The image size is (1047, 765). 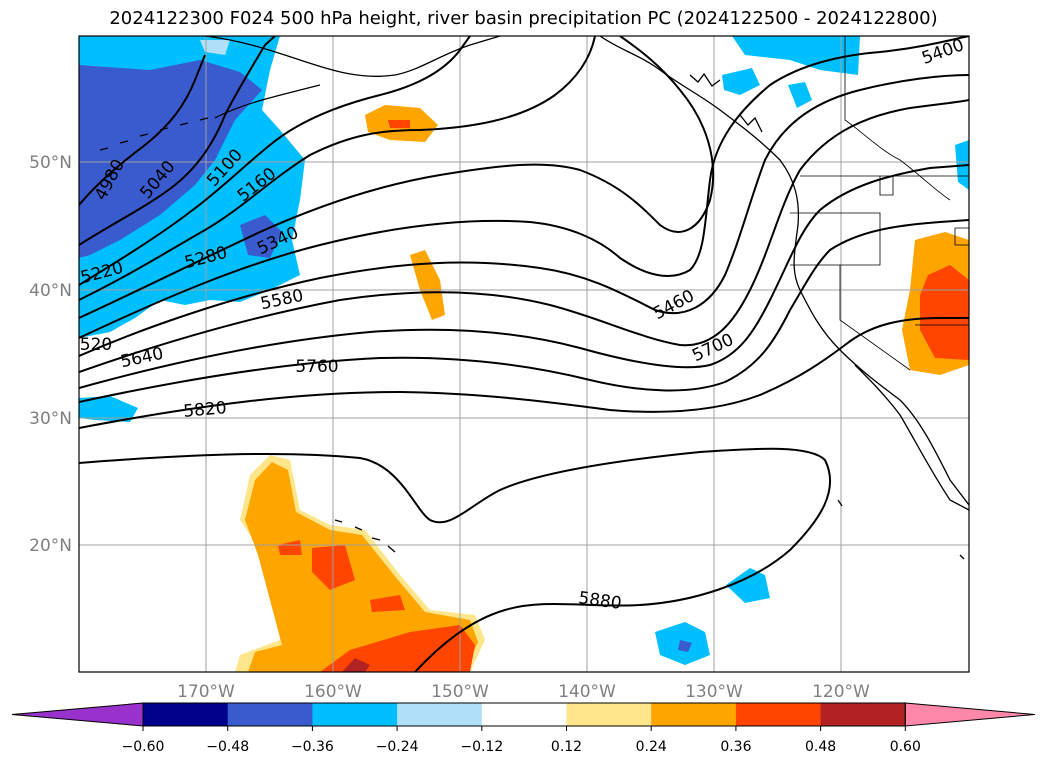 I want to click on negative-anomaly-ne2, so click(x=741, y=81).